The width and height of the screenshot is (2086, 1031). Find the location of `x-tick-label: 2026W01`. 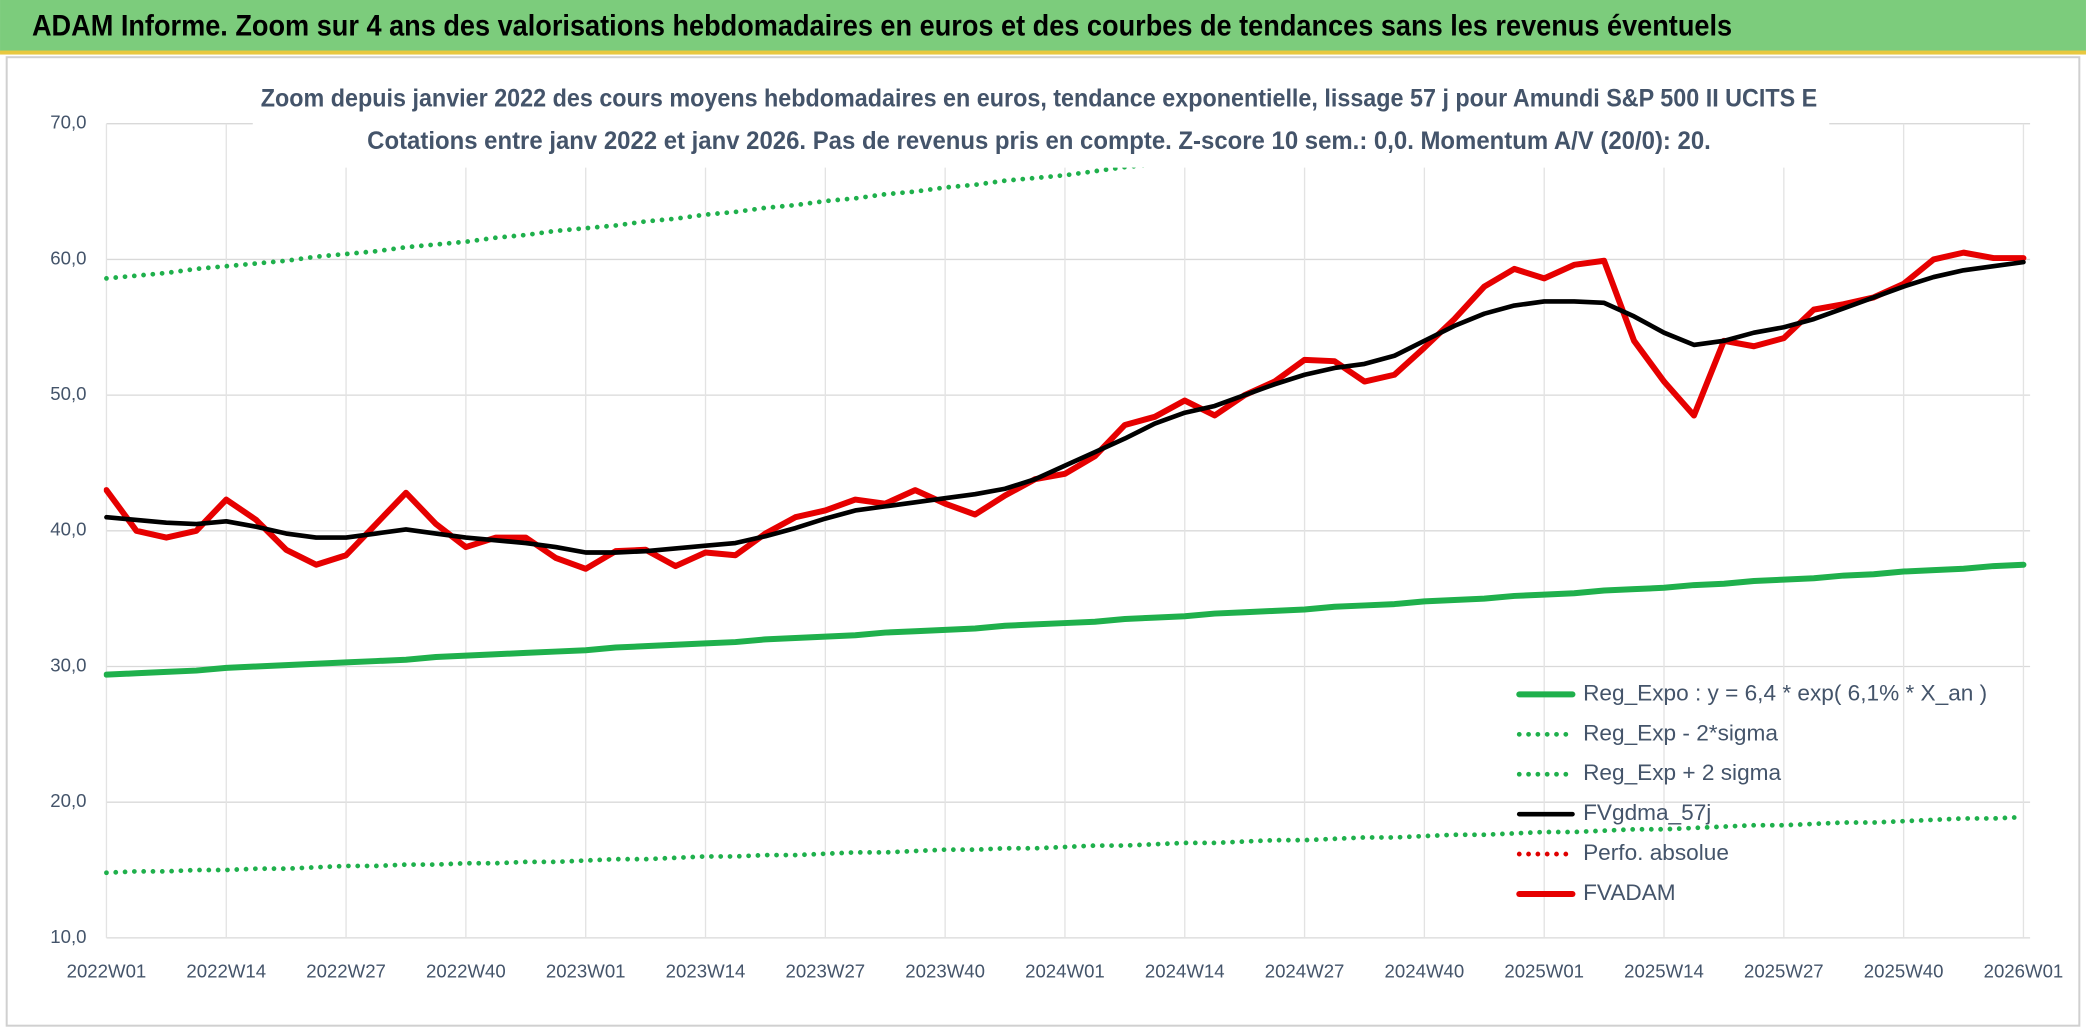

x-tick-label: 2026W01 is located at coordinates (2024, 970).